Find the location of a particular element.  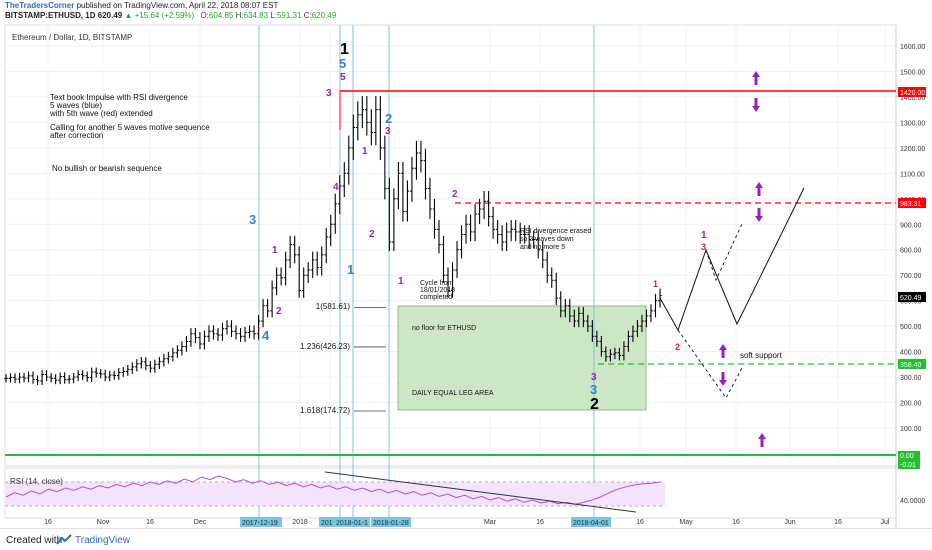

x-highlight-label: 2018-01-28 is located at coordinates (391, 523).